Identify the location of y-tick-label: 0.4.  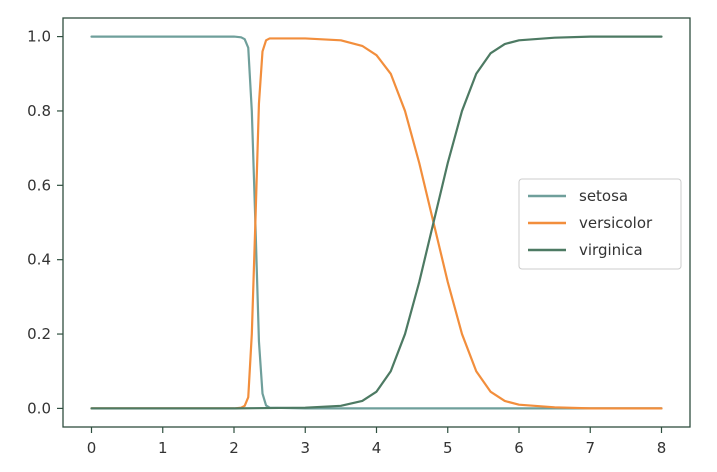
(39, 260).